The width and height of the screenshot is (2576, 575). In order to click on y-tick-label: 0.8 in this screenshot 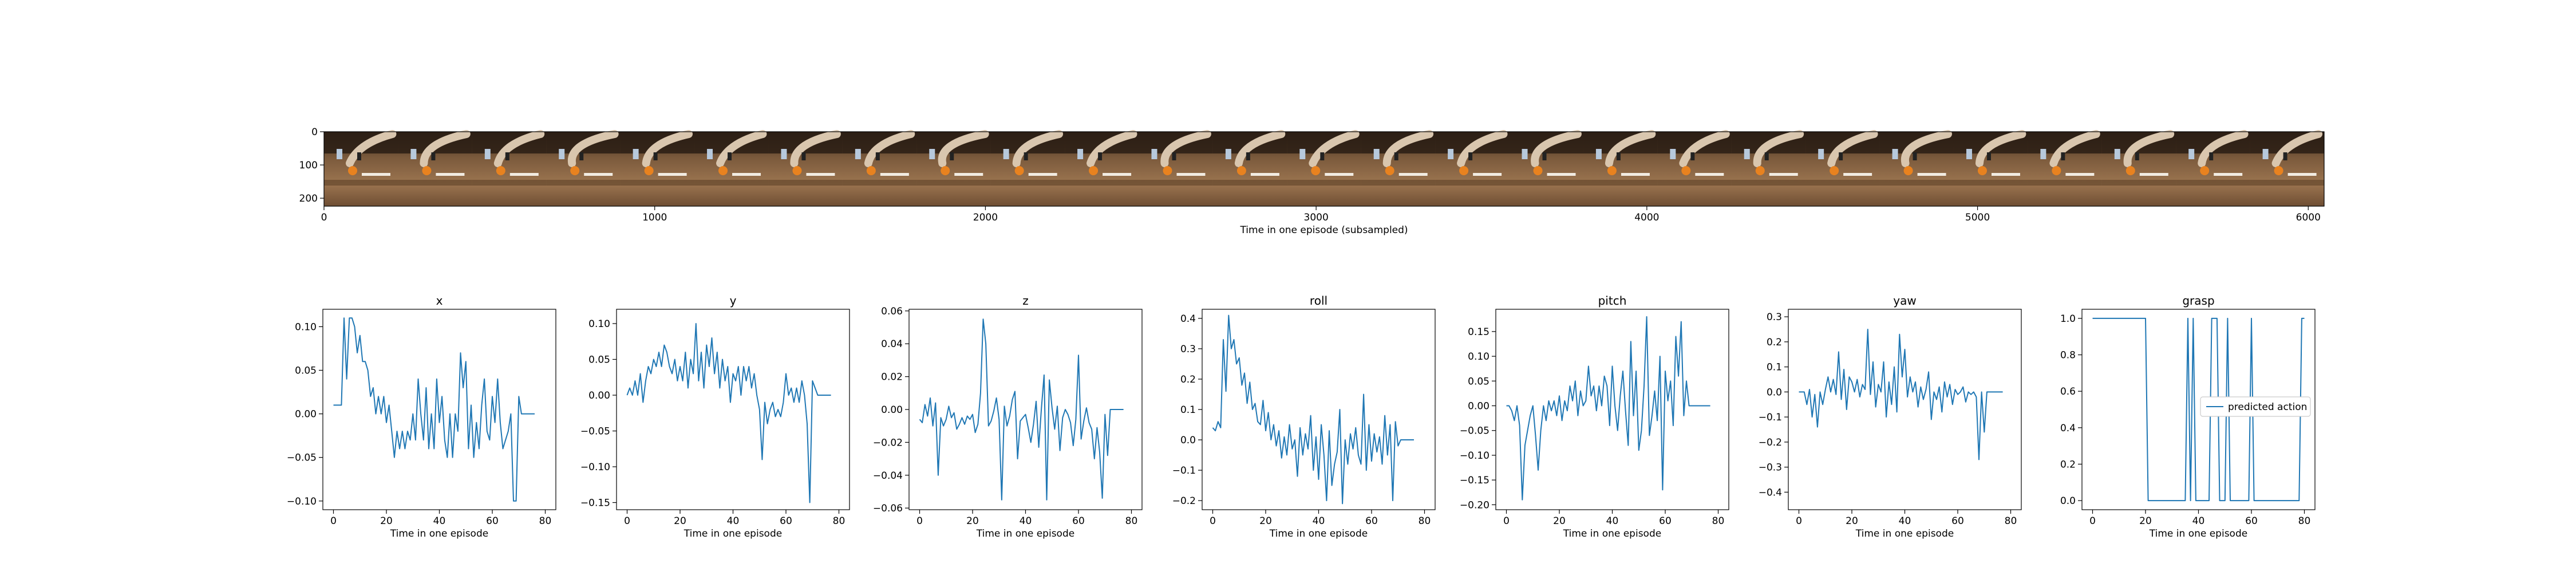, I will do `click(2068, 356)`.